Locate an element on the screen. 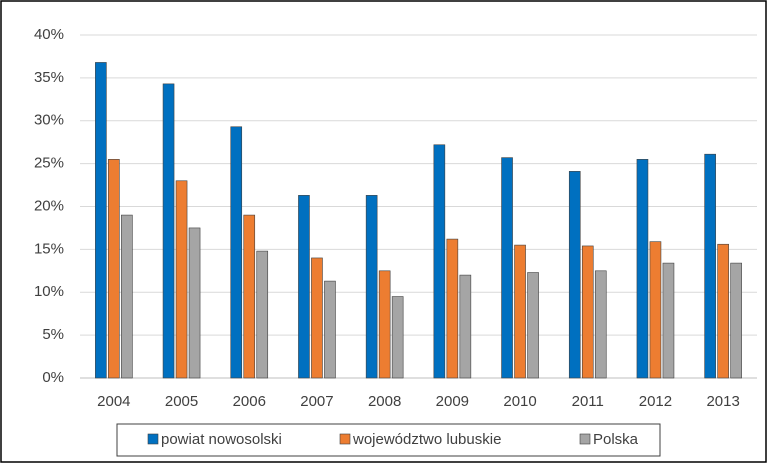 Image resolution: width=767 pixels, height=468 pixels. legend-label: powiat nowosolski is located at coordinates (221, 439).